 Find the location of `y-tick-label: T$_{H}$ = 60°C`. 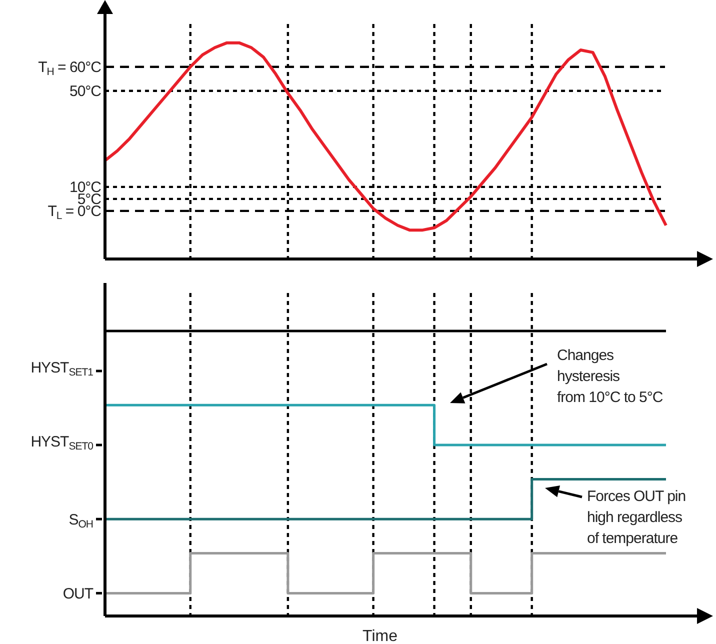

y-tick-label: T$_{H}$ = 60°C is located at coordinates (70, 68).